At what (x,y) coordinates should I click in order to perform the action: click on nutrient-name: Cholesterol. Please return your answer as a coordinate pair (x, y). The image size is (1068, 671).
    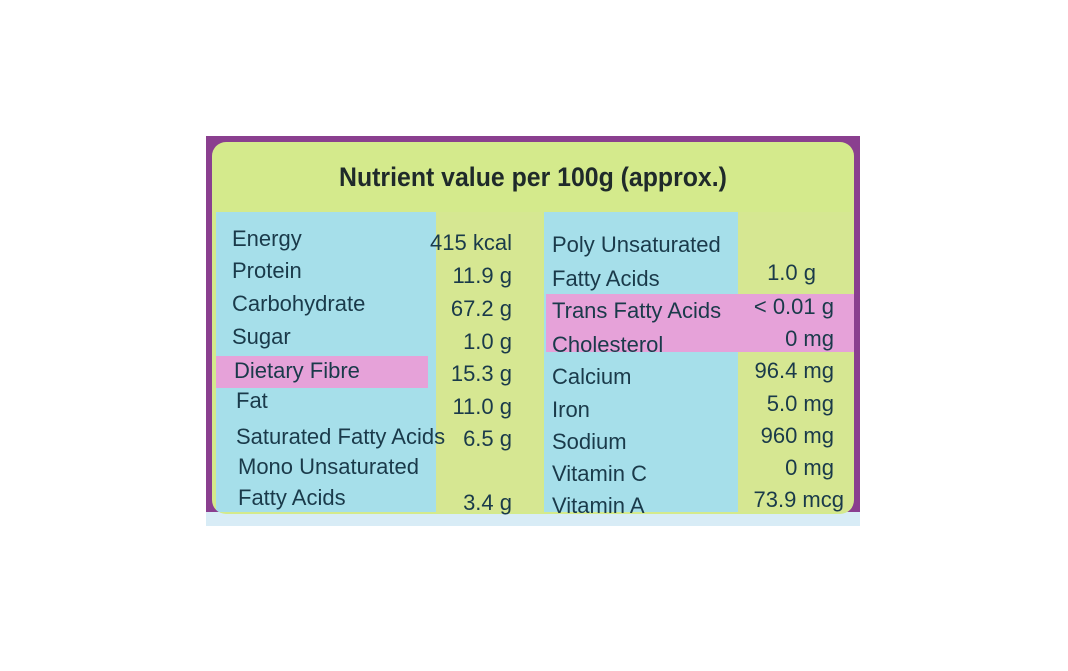
    Looking at the image, I should click on (608, 344).